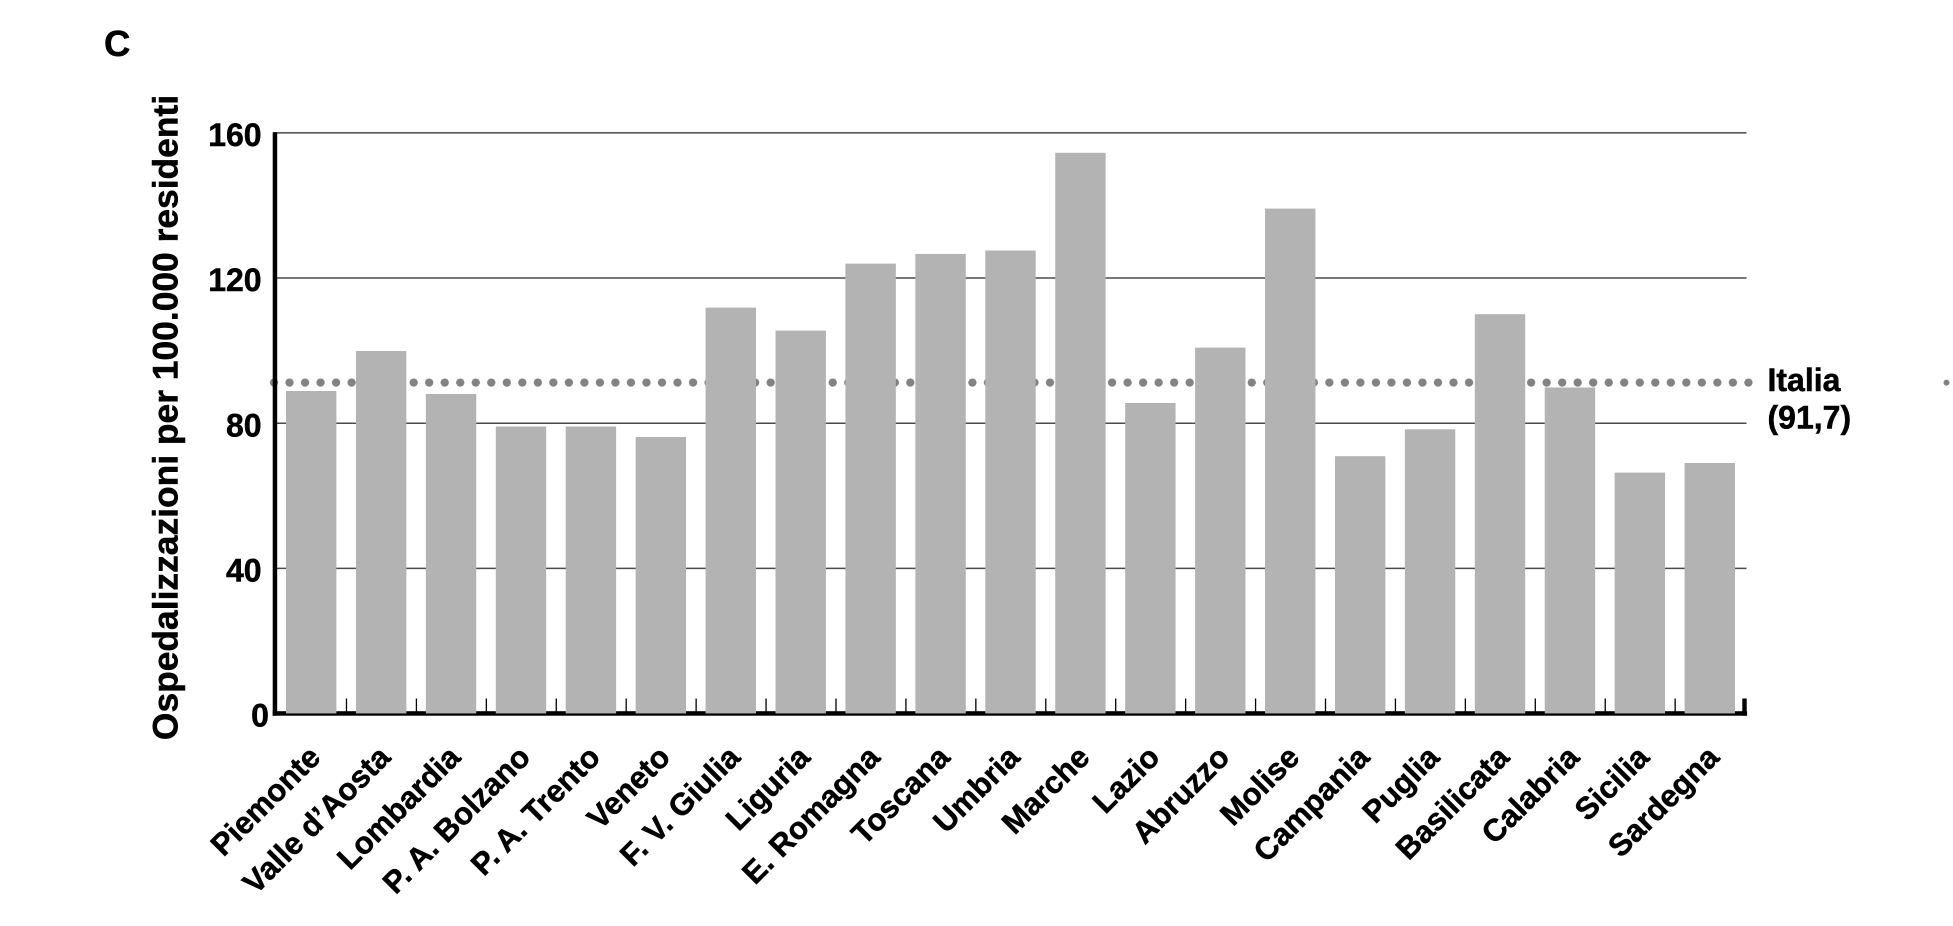 The height and width of the screenshot is (926, 1953). I want to click on svg-text: 40, so click(244, 571).